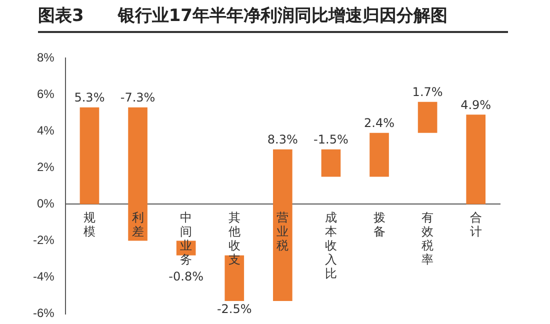 The height and width of the screenshot is (324, 550). I want to click on data-label: -7.3%, so click(138, 97).